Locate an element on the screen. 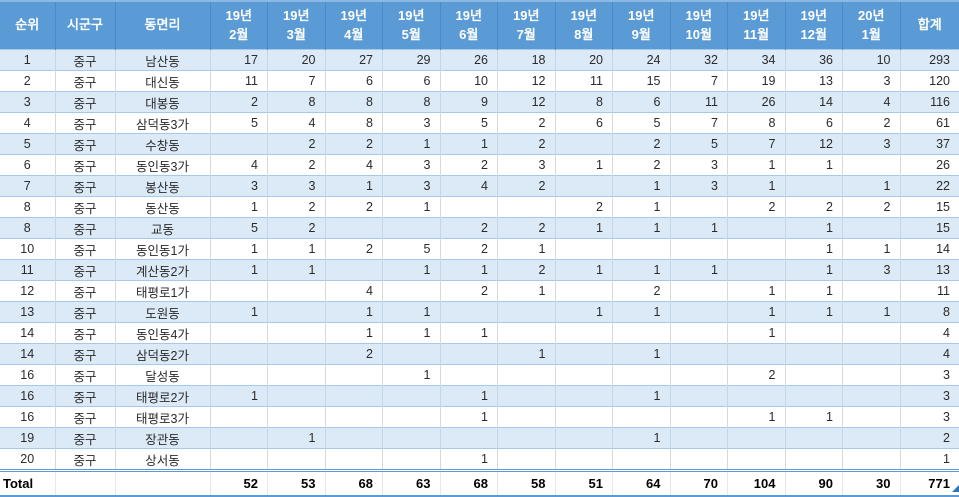  cell-month-value: 32 is located at coordinates (698, 60).